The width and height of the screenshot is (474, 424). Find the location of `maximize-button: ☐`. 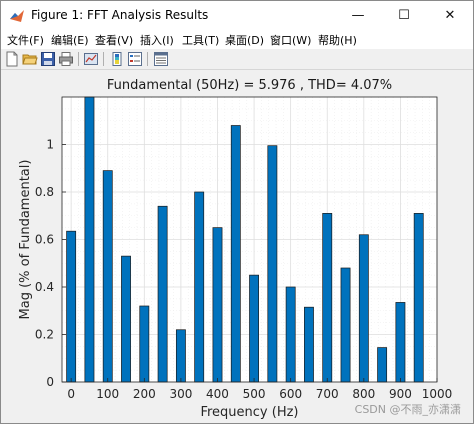

maximize-button: ☐ is located at coordinates (404, 15).